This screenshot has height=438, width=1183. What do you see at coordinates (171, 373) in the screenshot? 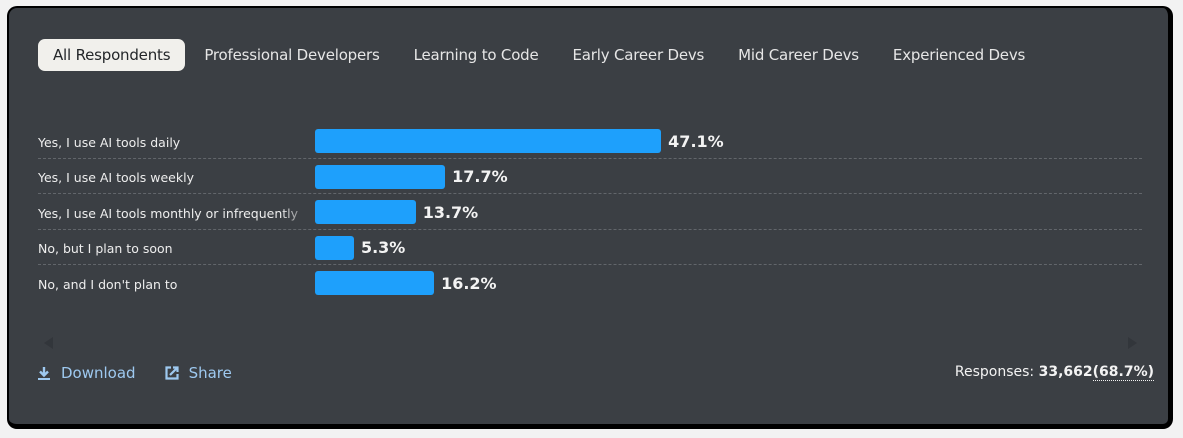
I see `share-icon` at bounding box center [171, 373].